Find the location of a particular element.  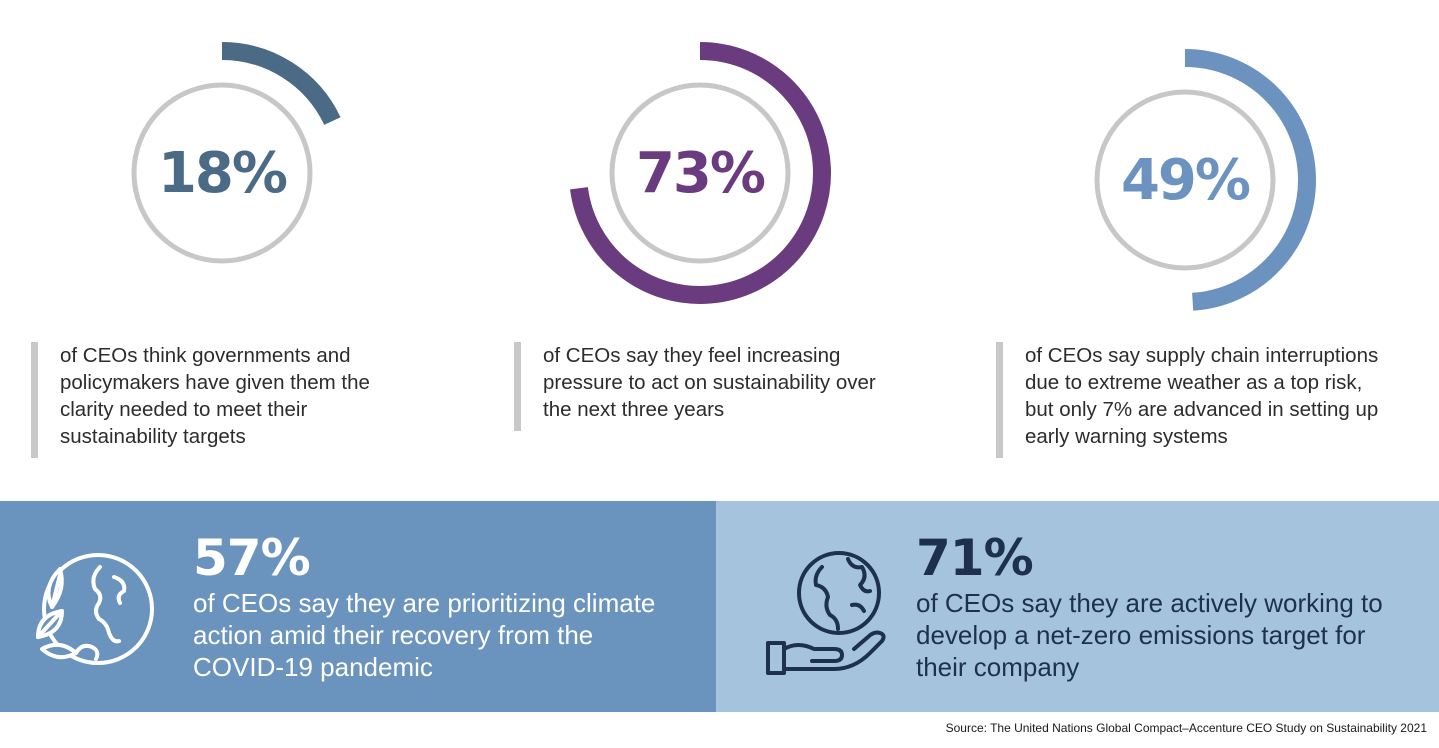

hand-globe-icon is located at coordinates (829, 612).